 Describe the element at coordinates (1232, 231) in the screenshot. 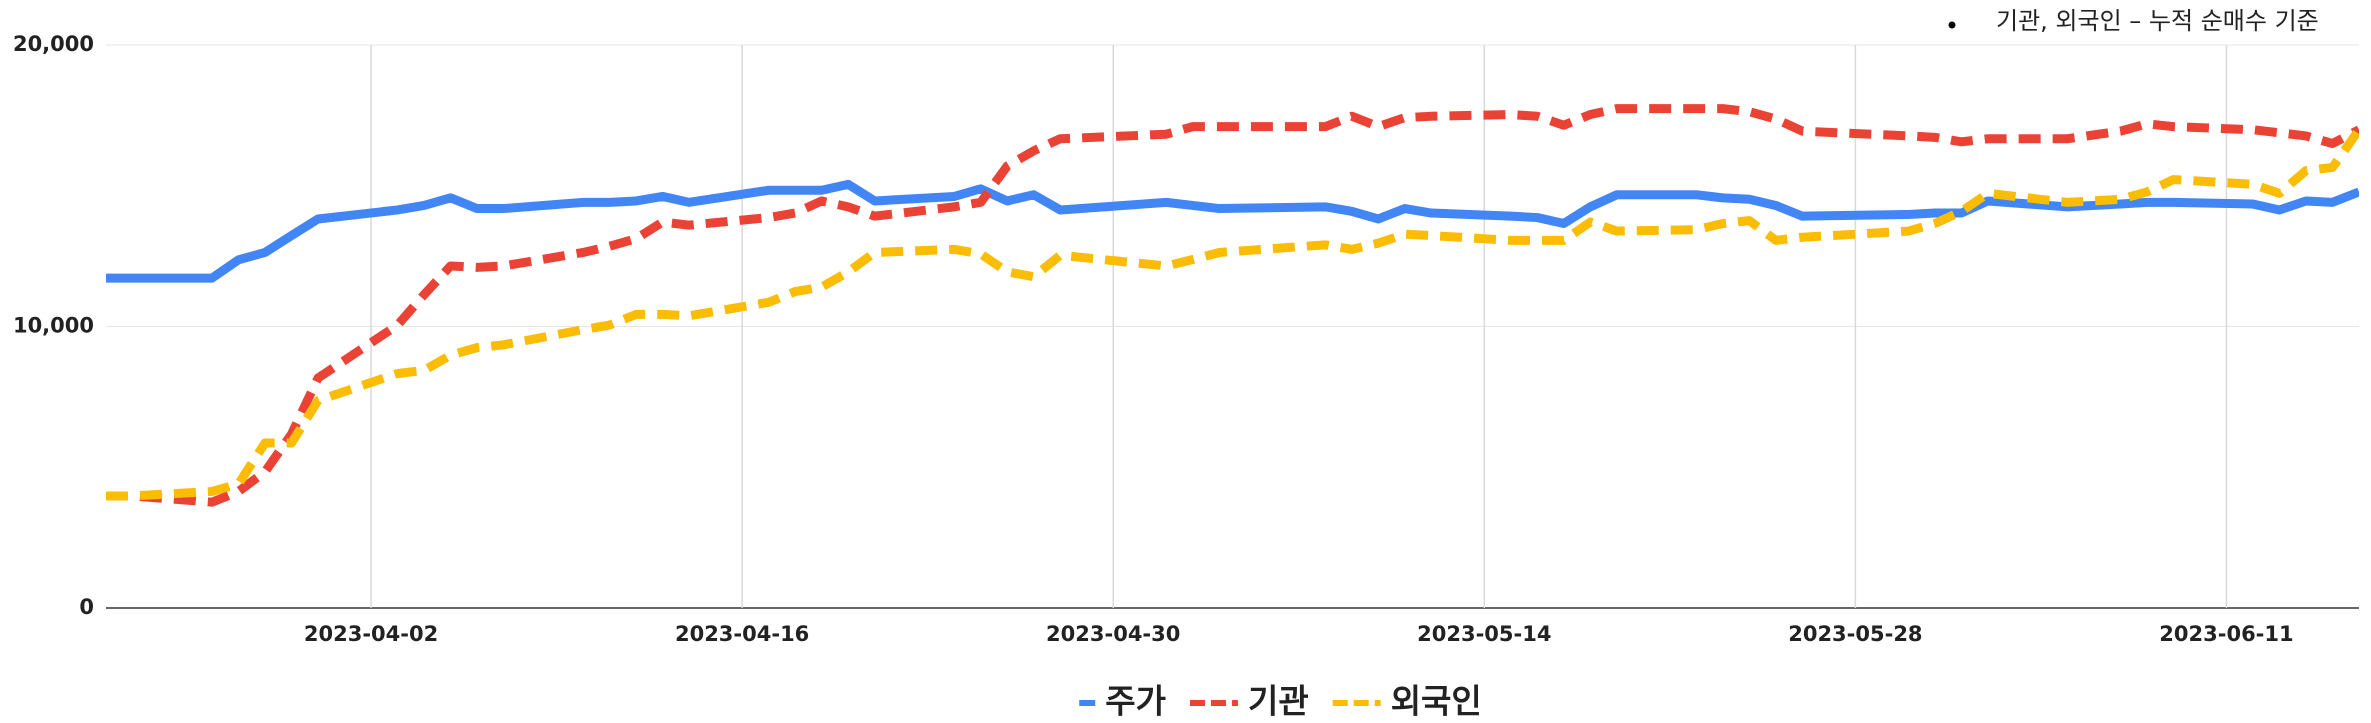

I see `series-line` at that location.